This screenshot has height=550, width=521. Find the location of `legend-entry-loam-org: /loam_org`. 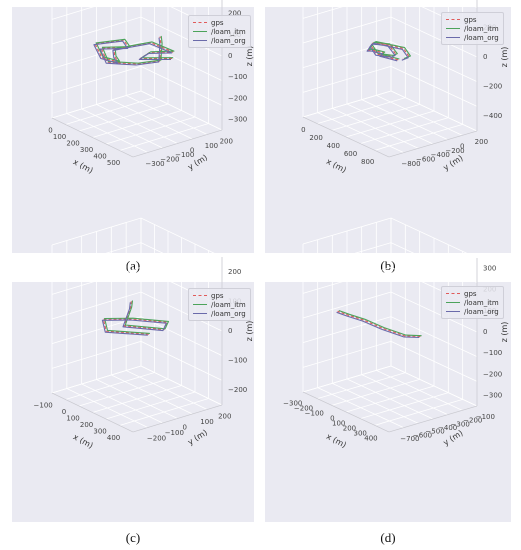

legend-entry-loam-org: /loam_org is located at coordinates (219, 40).